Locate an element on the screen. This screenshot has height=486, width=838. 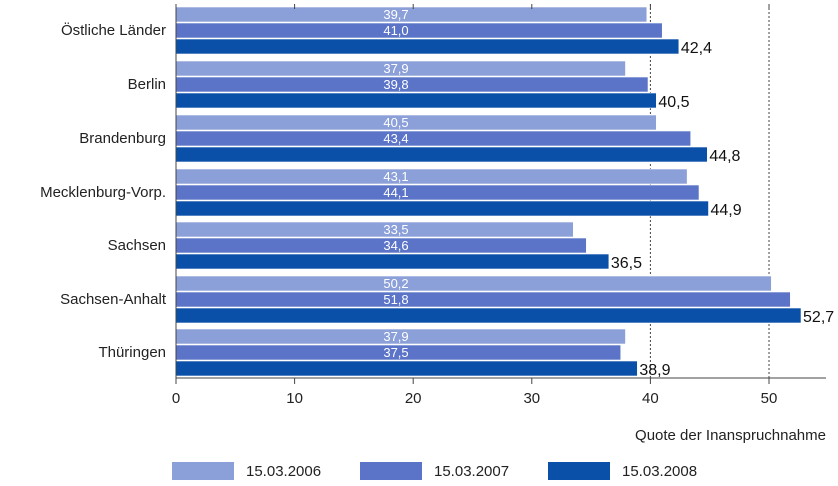
value-label-sachsen-anhalt-2008: 52,7 is located at coordinates (818, 317).